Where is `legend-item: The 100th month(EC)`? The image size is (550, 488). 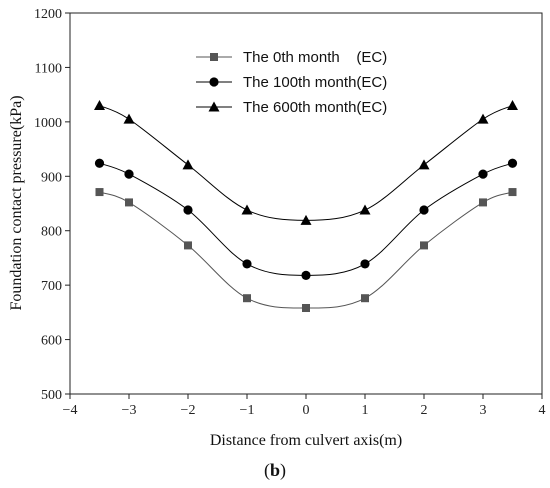
legend-item: The 100th month(EC) is located at coordinates (291, 82).